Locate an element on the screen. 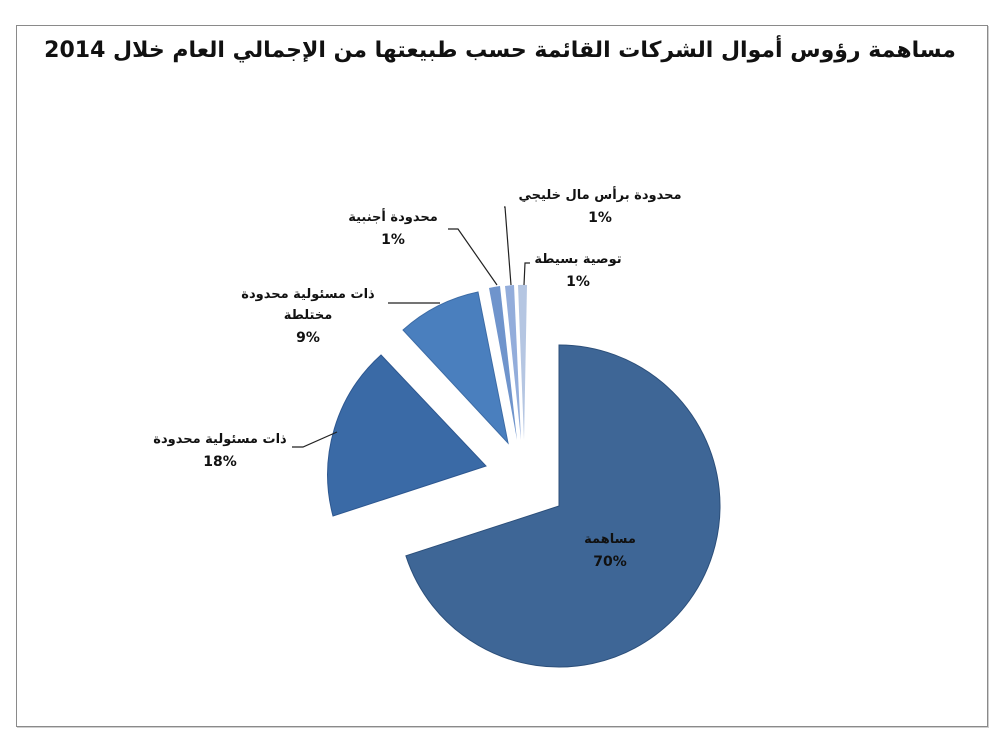 The width and height of the screenshot is (1000, 744). label-llc-mixed: ذات مسئولية محدودة مختلطة 9% is located at coordinates (308, 317).